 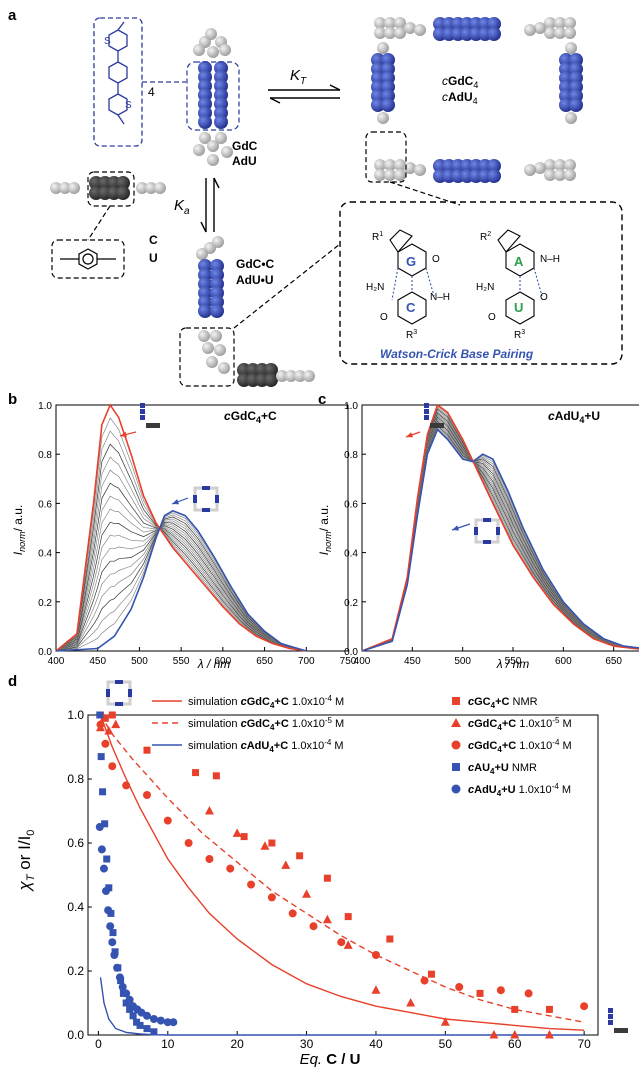 I want to click on chart-d-y-tick-label: 0.8, so click(x=75, y=779).